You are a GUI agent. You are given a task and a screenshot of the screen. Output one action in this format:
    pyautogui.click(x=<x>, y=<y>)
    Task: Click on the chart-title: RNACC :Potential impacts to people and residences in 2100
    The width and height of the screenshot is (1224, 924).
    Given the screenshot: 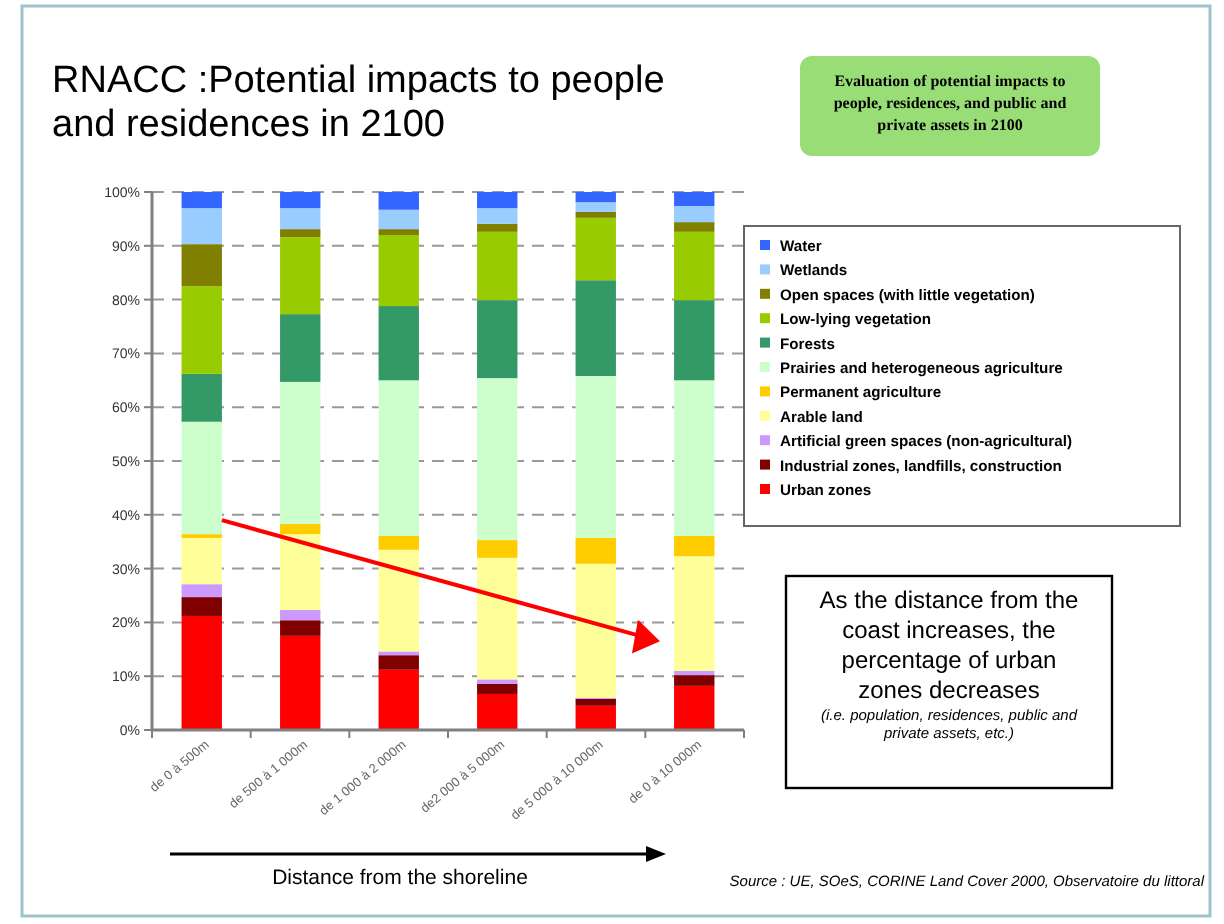 What is the action you would take?
    pyautogui.click(x=358, y=103)
    